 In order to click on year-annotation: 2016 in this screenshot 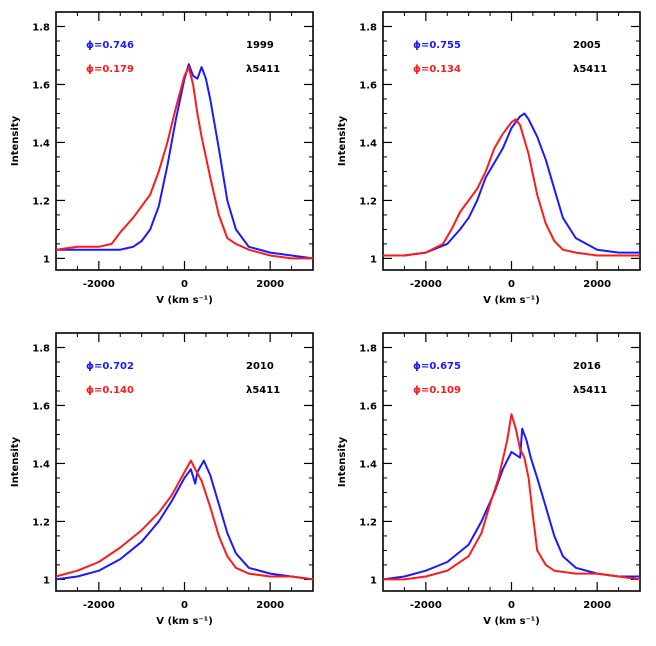, I will do `click(587, 366)`.